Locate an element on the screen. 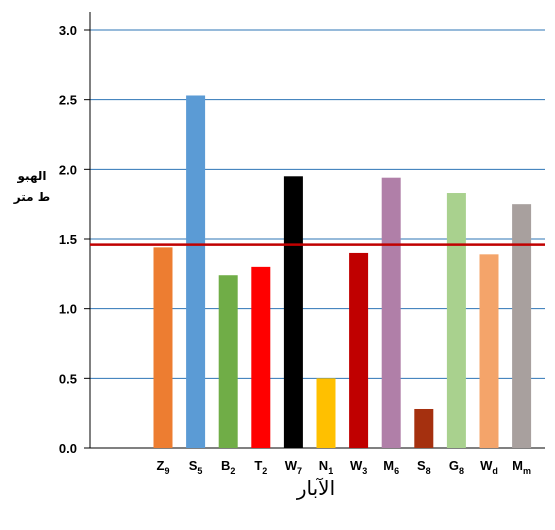 Image resolution: width=555 pixels, height=530 pixels. x-tick-label: S8 is located at coordinates (424, 467).